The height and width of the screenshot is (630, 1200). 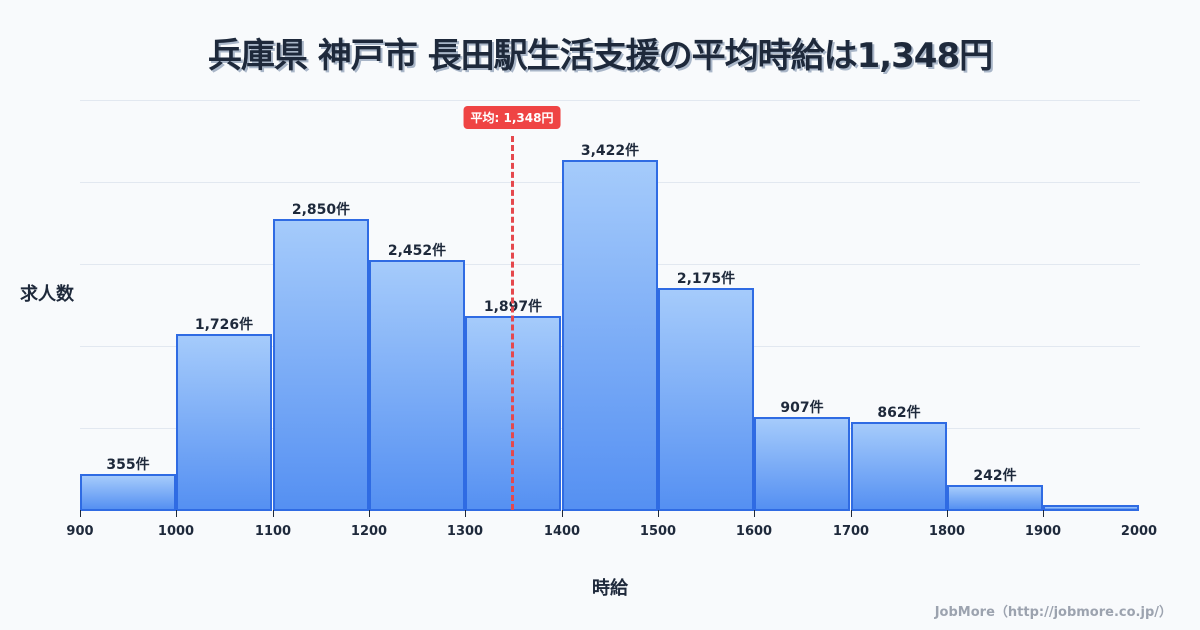 I want to click on bar-value-label: 3,422件, so click(x=610, y=151).